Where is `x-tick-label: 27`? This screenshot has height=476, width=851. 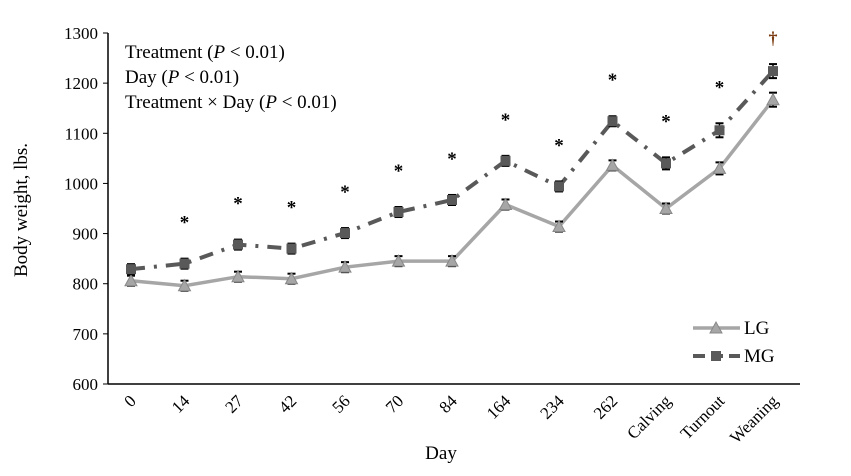 x-tick-label: 27 is located at coordinates (234, 404).